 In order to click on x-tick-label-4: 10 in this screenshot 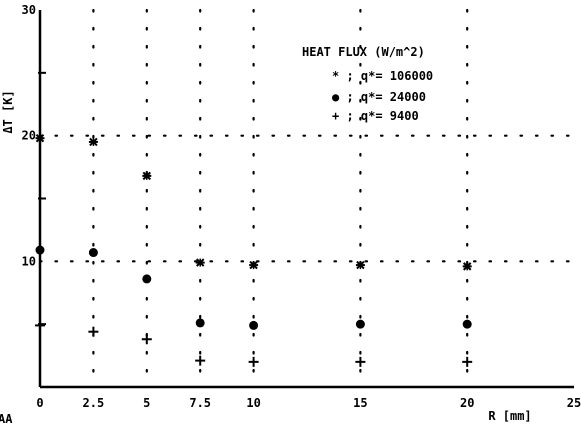, I will do `click(253, 403)`.